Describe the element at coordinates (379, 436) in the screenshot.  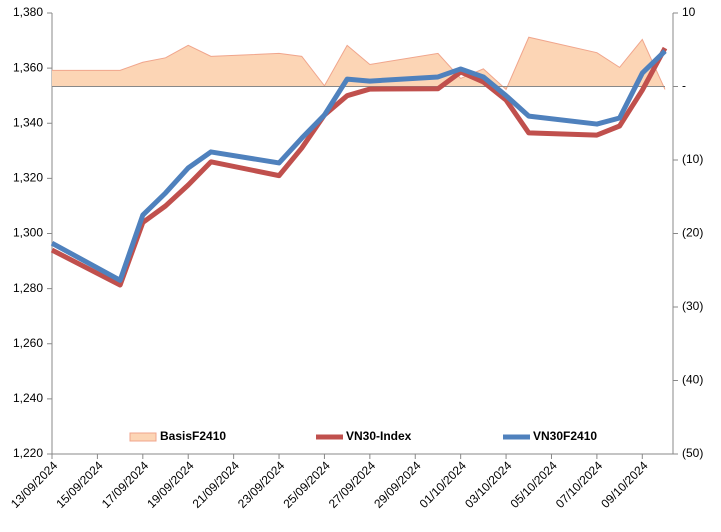
I see `legend-label: VN30-Index` at that location.